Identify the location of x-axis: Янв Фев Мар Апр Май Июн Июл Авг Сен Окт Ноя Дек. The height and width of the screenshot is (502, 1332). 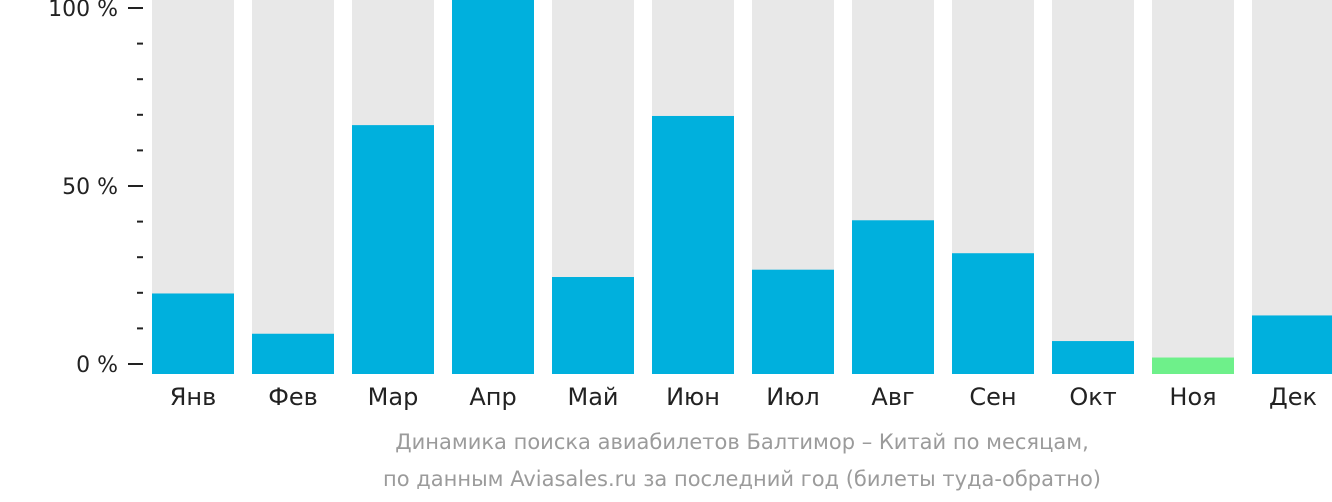
(743, 397).